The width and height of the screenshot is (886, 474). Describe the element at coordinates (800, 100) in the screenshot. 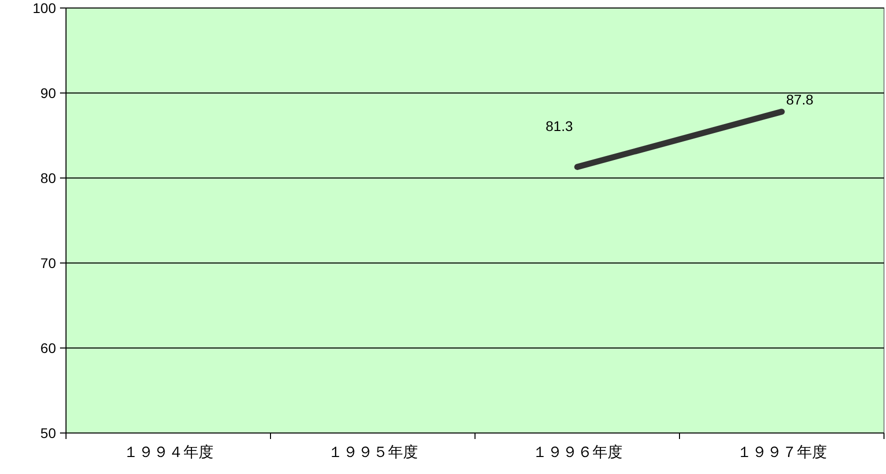

I see `data-label: 87.8` at that location.